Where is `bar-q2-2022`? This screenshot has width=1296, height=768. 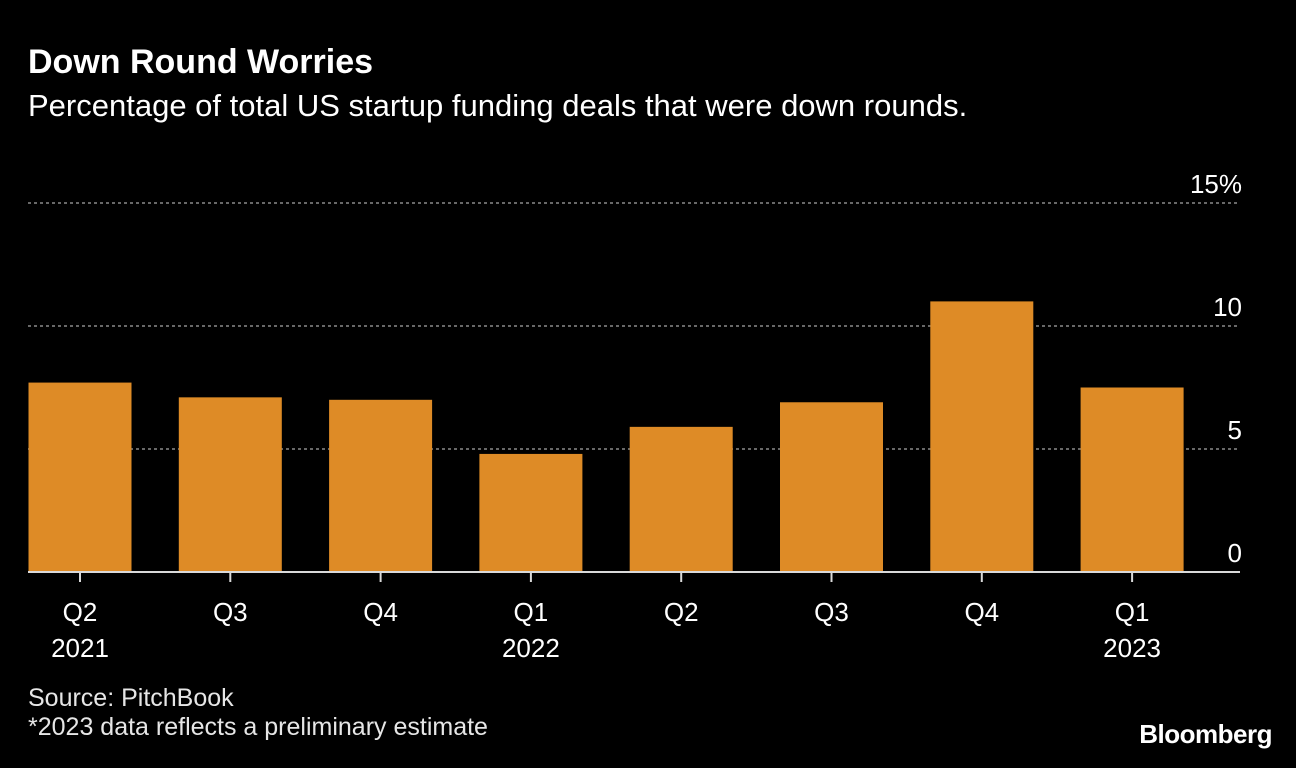 bar-q2-2022 is located at coordinates (681, 499).